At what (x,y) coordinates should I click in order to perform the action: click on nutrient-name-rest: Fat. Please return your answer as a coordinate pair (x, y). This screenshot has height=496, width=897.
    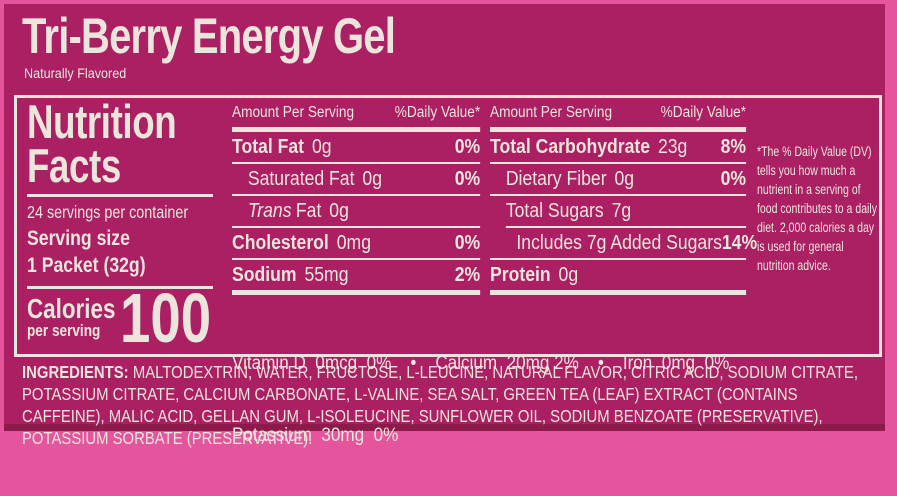
    Looking at the image, I should click on (308, 211).